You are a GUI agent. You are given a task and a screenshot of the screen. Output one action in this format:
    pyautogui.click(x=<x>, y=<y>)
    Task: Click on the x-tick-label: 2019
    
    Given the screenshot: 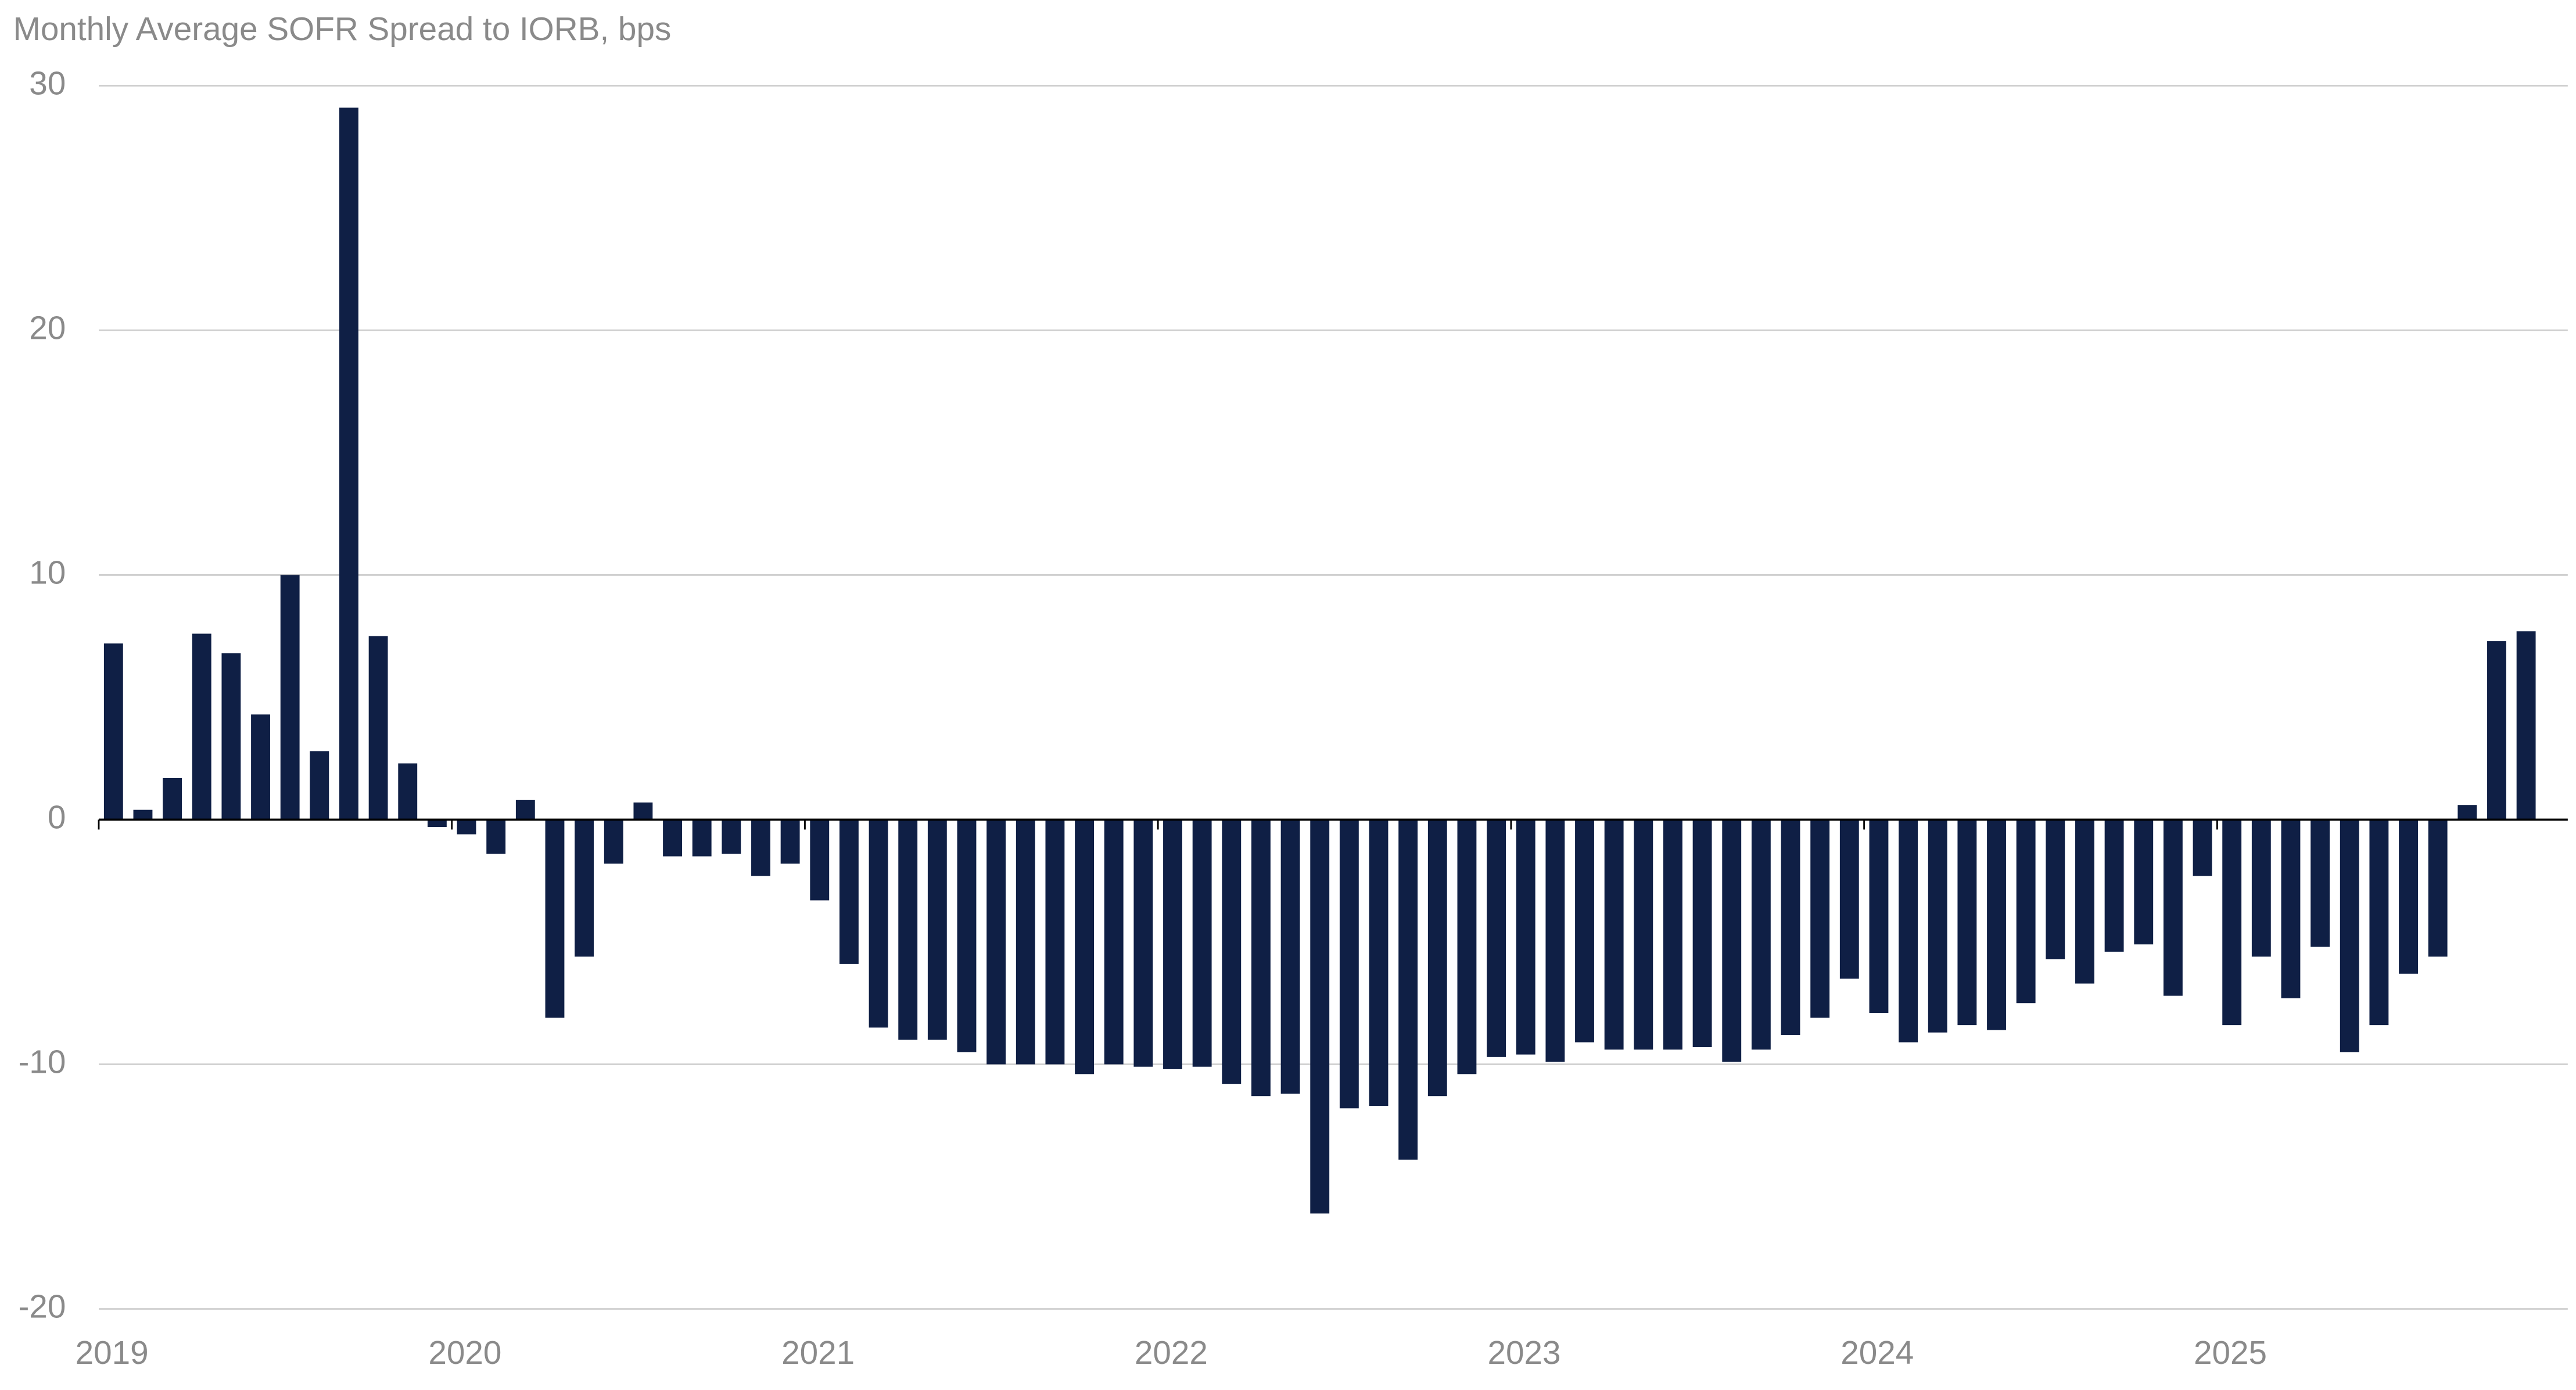 What is the action you would take?
    pyautogui.click(x=112, y=1353)
    